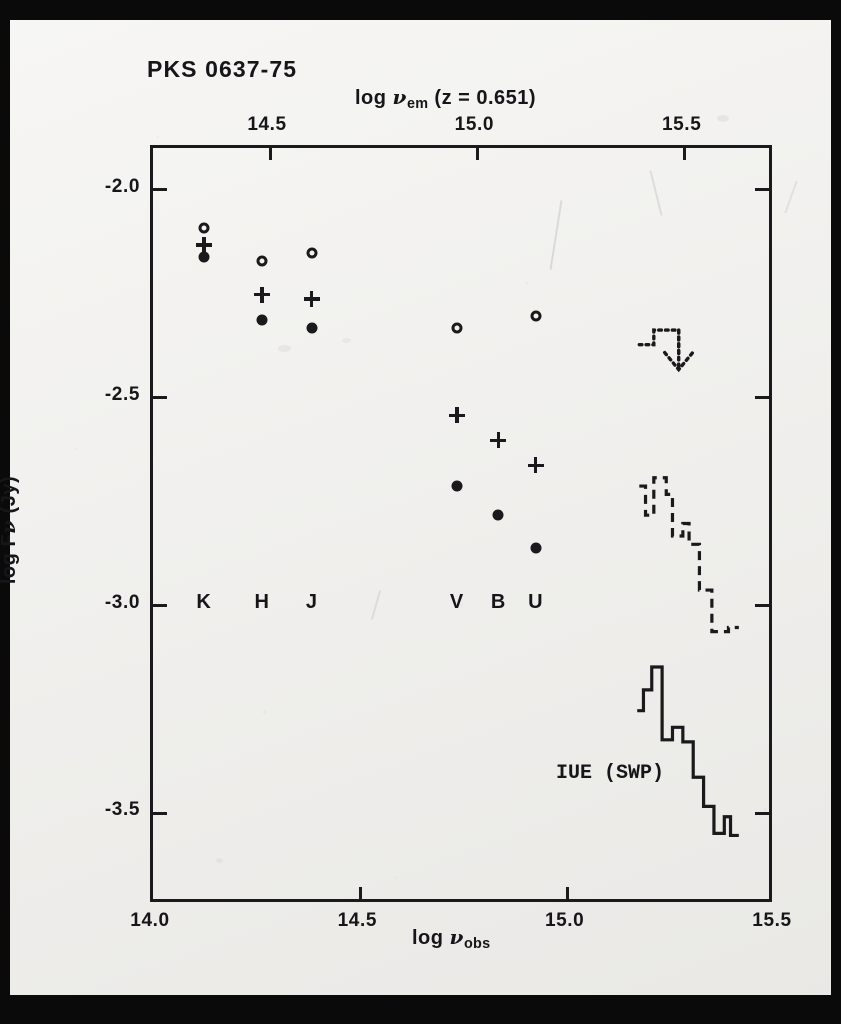  What do you see at coordinates (261, 294) in the screenshot?
I see `data-point-plus-h` at bounding box center [261, 294].